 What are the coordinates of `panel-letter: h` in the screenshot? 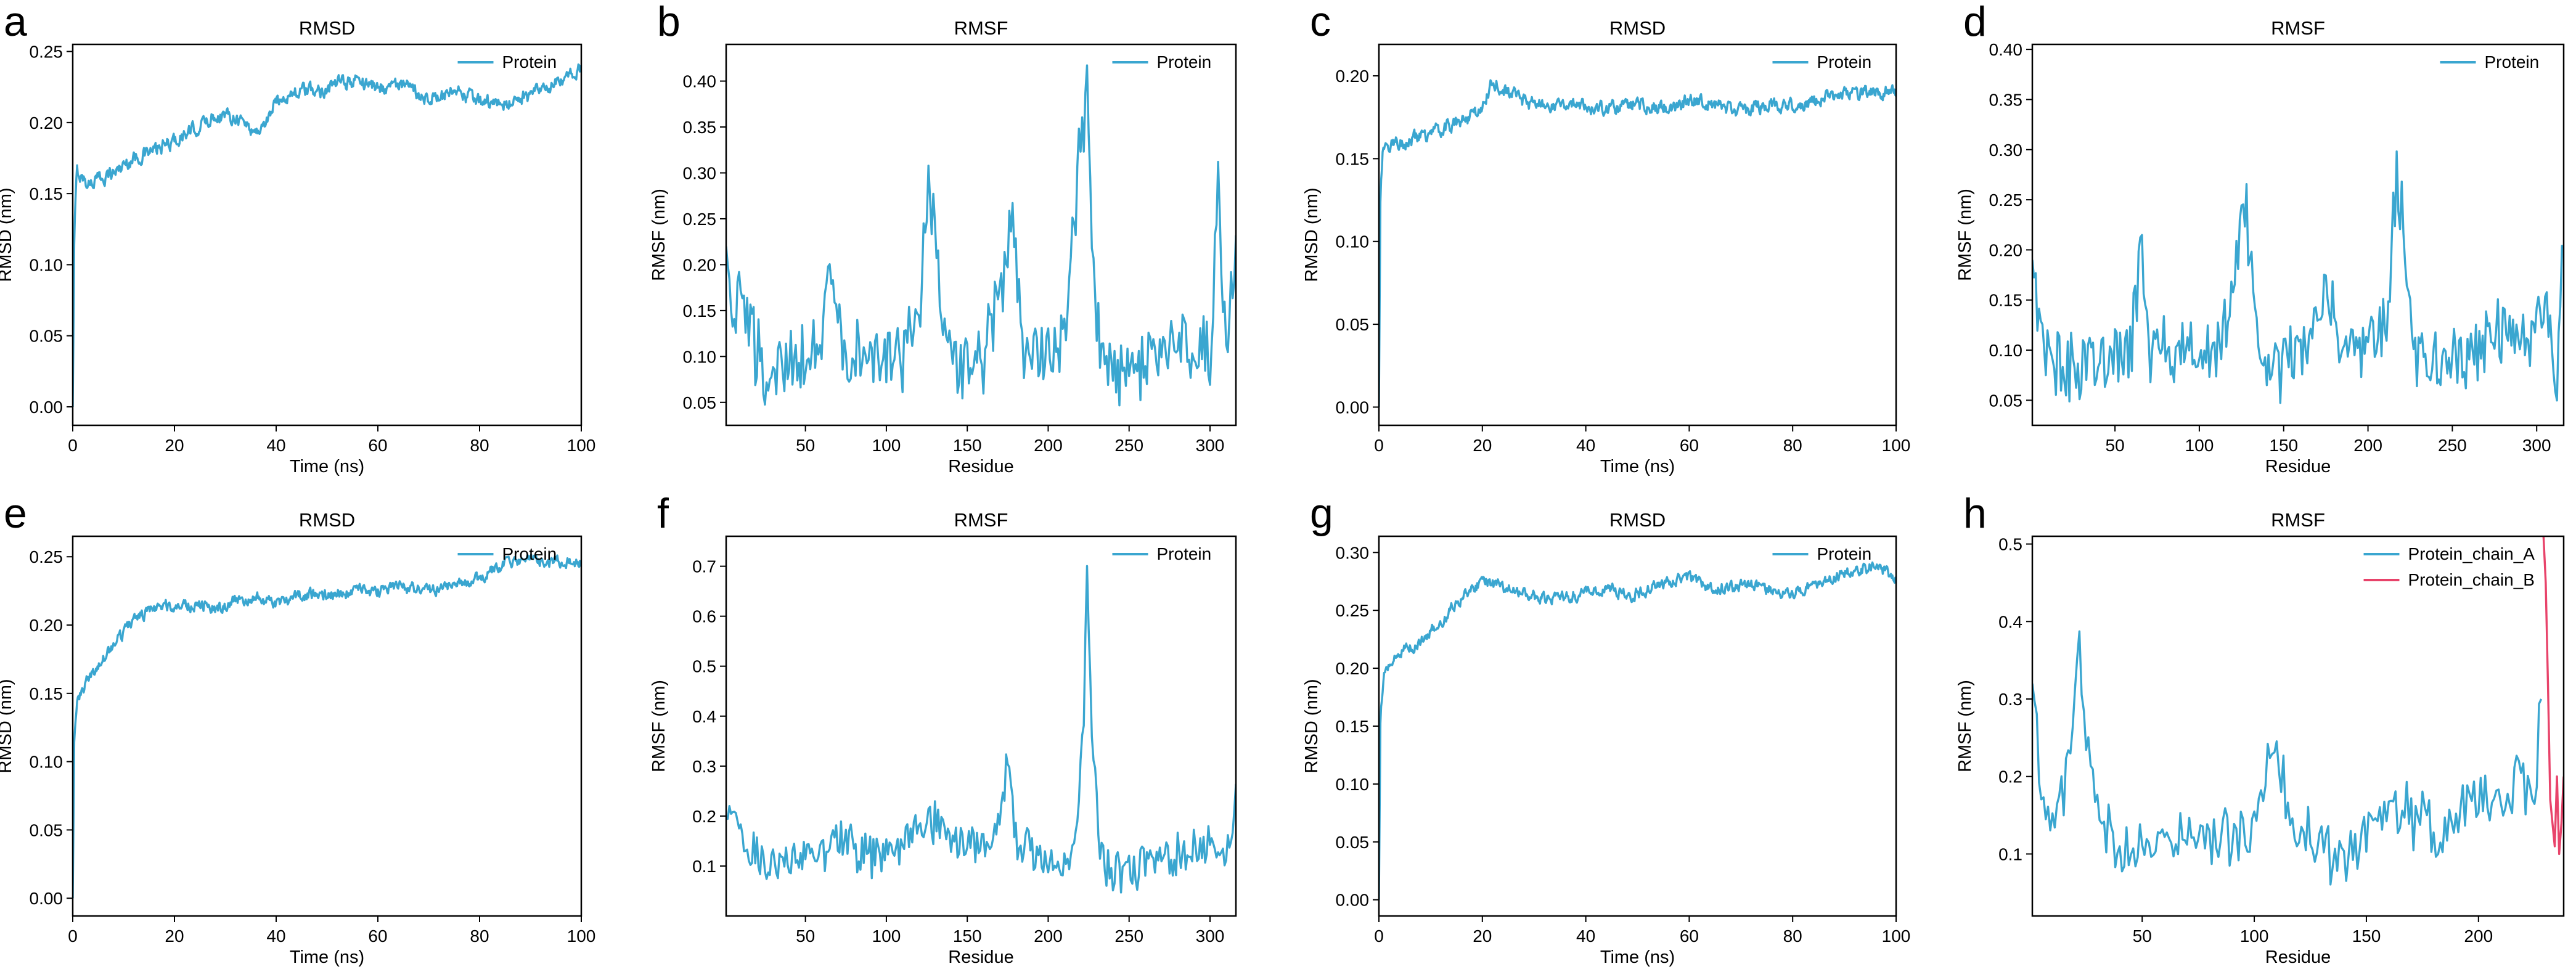 It's located at (1975, 513).